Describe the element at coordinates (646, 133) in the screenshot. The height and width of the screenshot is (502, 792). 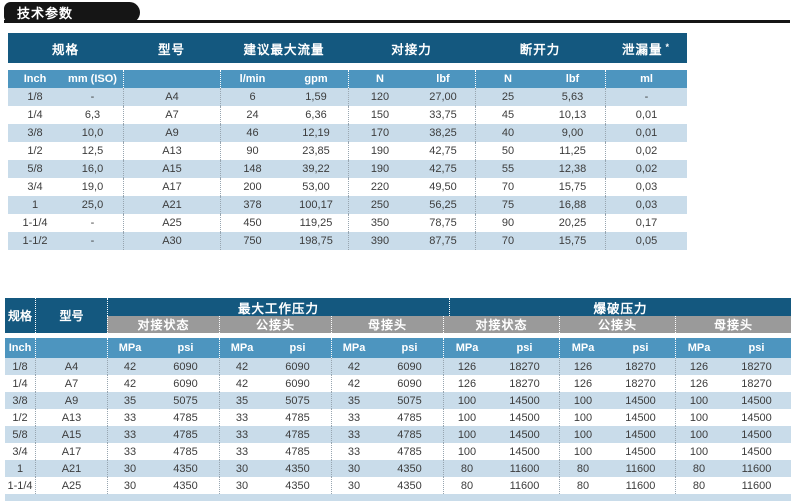
I see `table-cell: 0,01` at that location.